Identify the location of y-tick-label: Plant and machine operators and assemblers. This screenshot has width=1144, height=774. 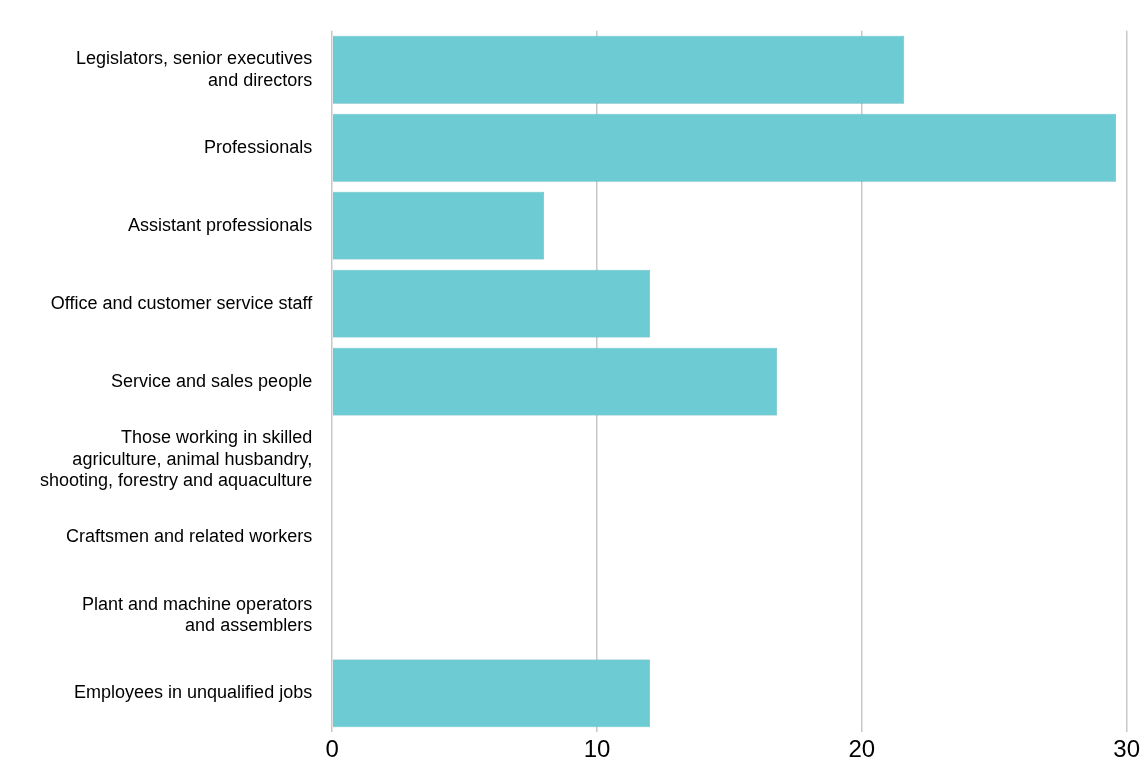
(197, 614).